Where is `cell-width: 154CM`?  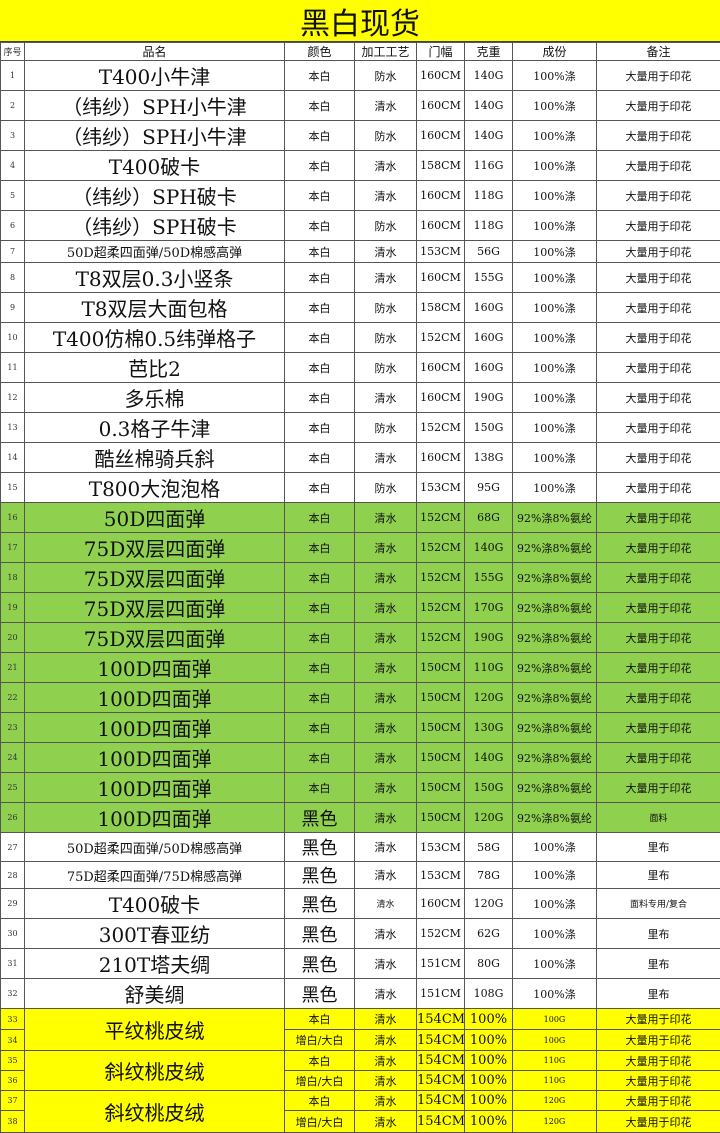
cell-width: 154CM is located at coordinates (441, 1081).